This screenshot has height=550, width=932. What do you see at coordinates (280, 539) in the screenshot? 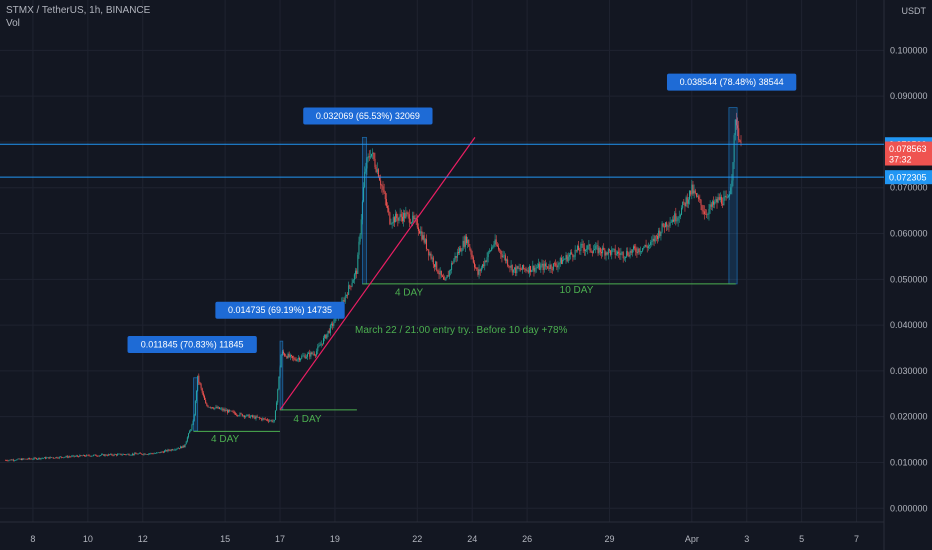
I see `time-axis-tick-label: 17` at bounding box center [280, 539].